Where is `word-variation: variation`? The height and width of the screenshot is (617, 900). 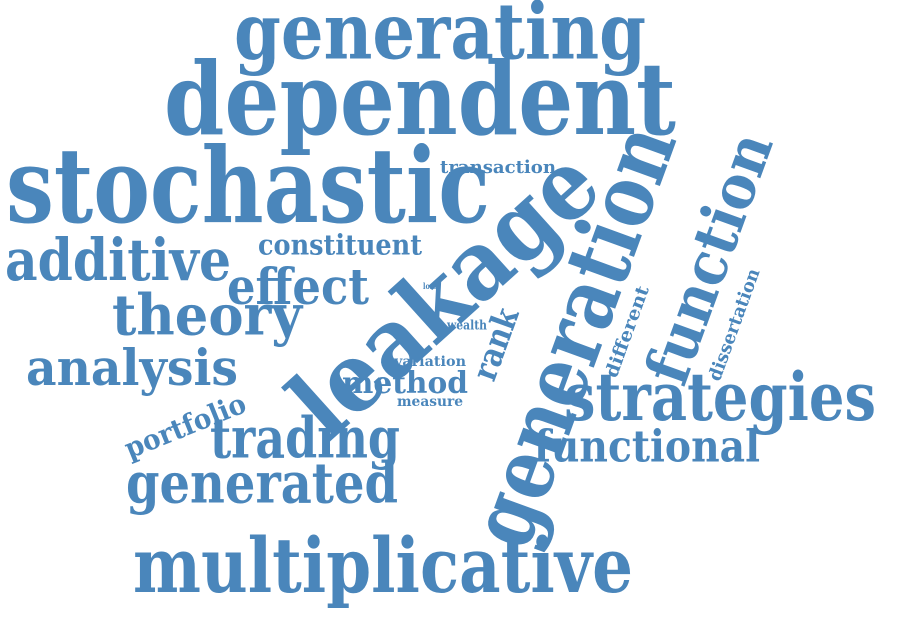
word-variation: variation is located at coordinates (429, 362).